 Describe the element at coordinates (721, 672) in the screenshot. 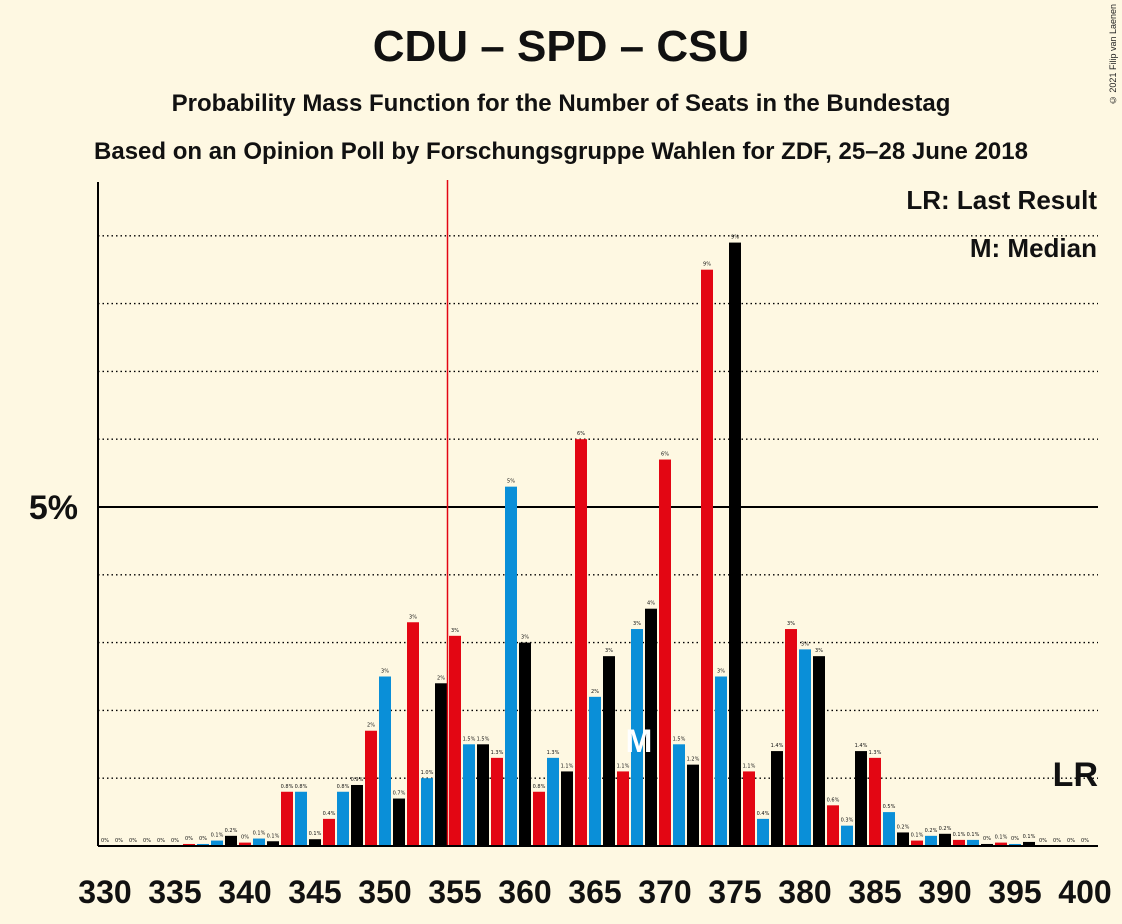

I see `bar-label-374: 3%` at that location.